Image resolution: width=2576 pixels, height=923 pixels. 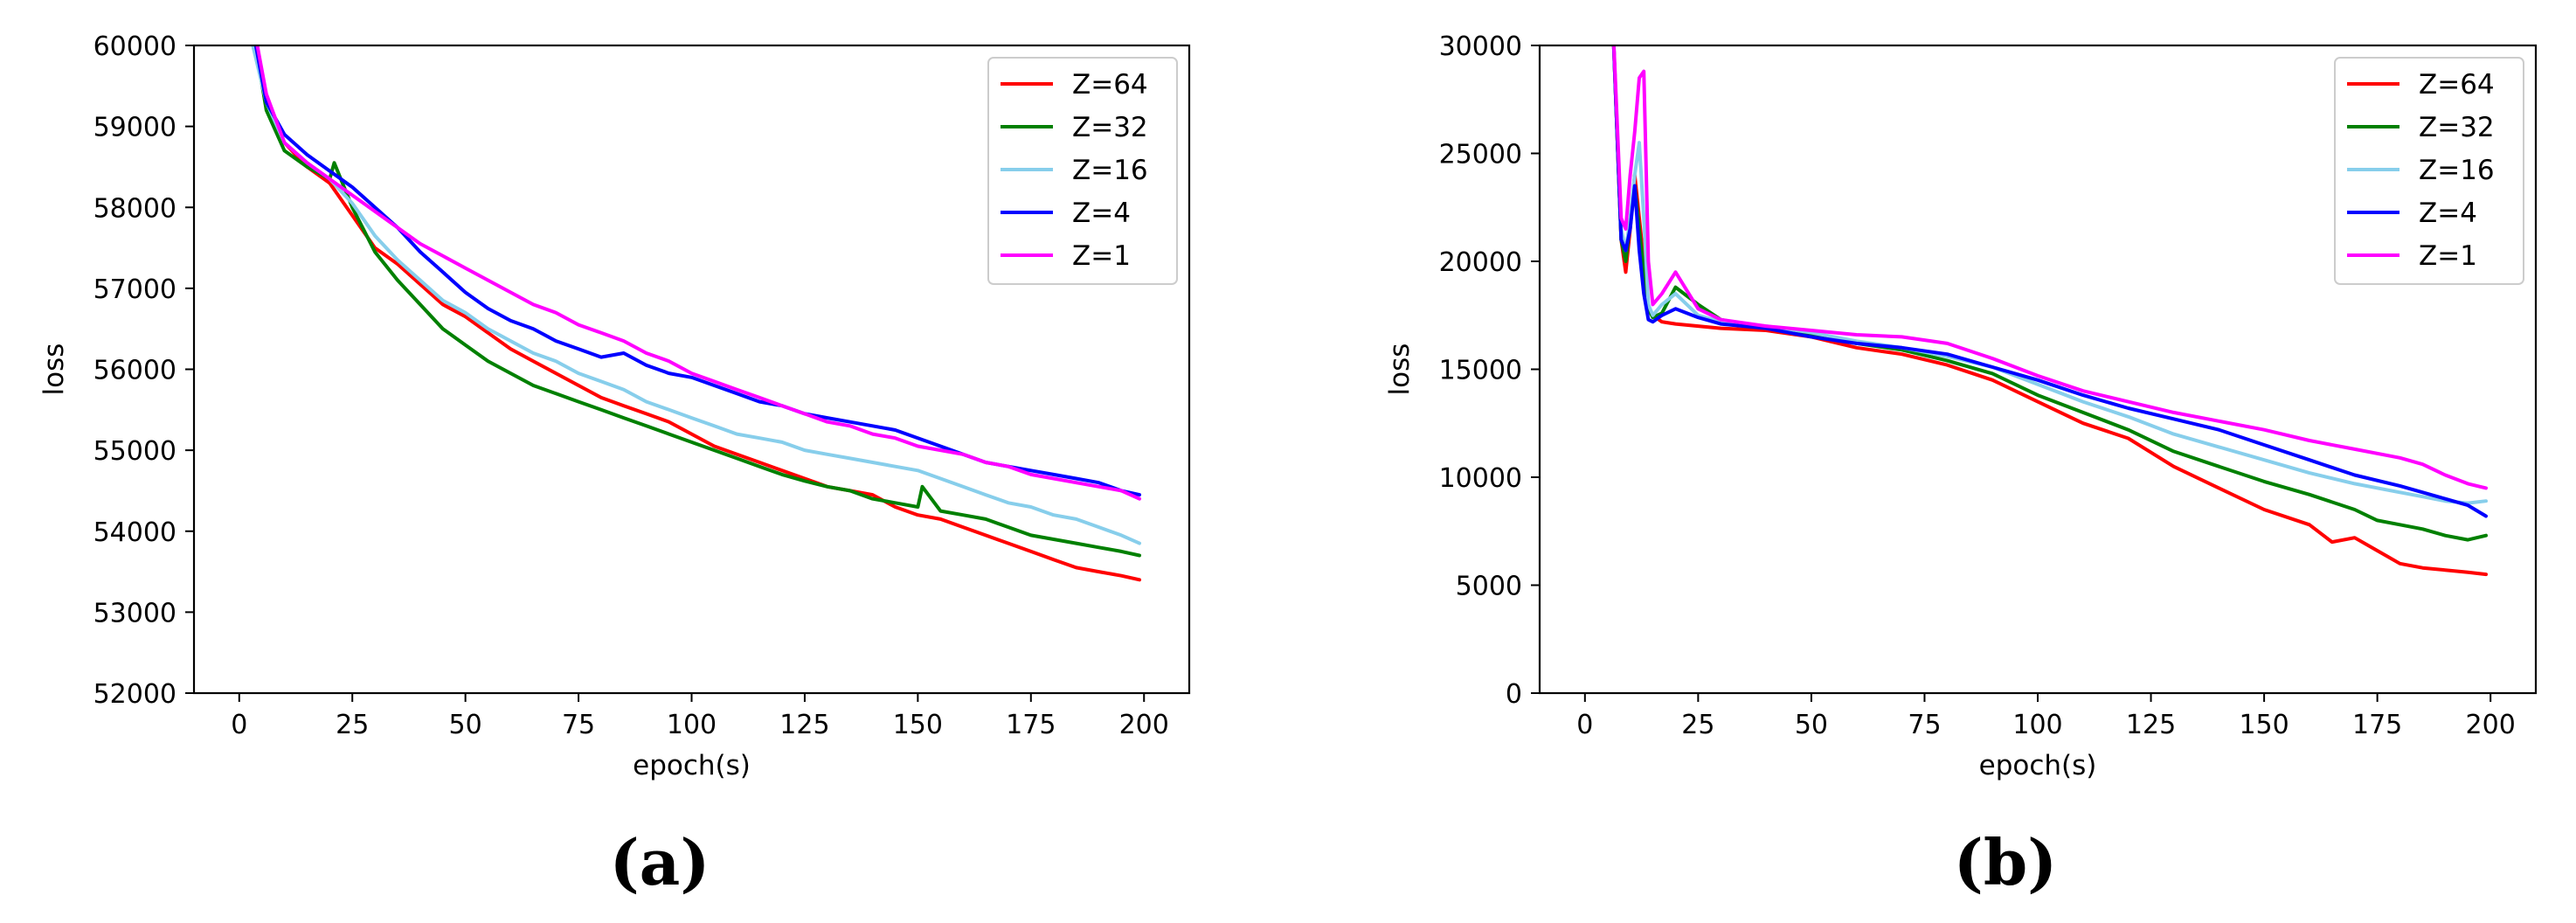 What do you see at coordinates (135, 532) in the screenshot?
I see `y-tick-label: 54000` at bounding box center [135, 532].